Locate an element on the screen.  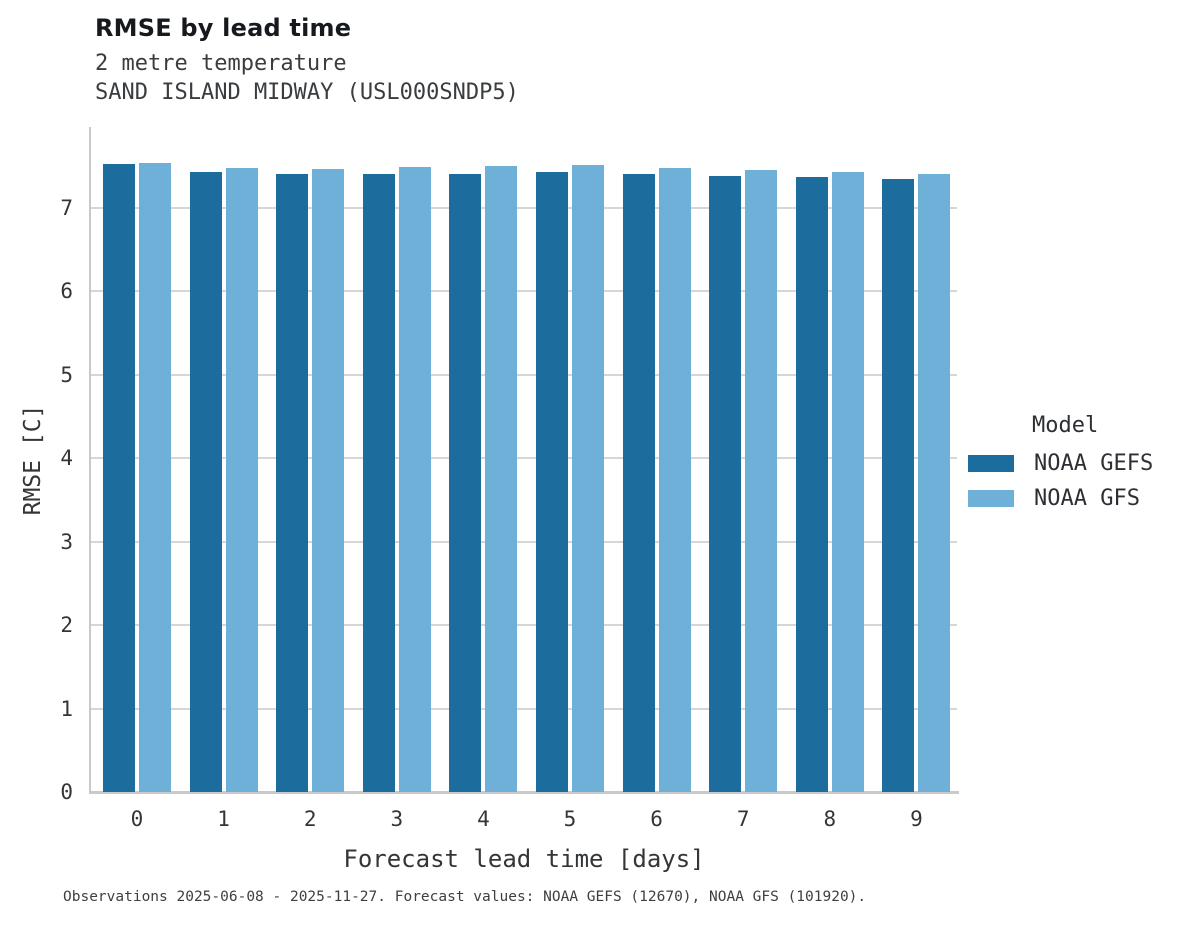
x-tick-label: 5 is located at coordinates (570, 819).